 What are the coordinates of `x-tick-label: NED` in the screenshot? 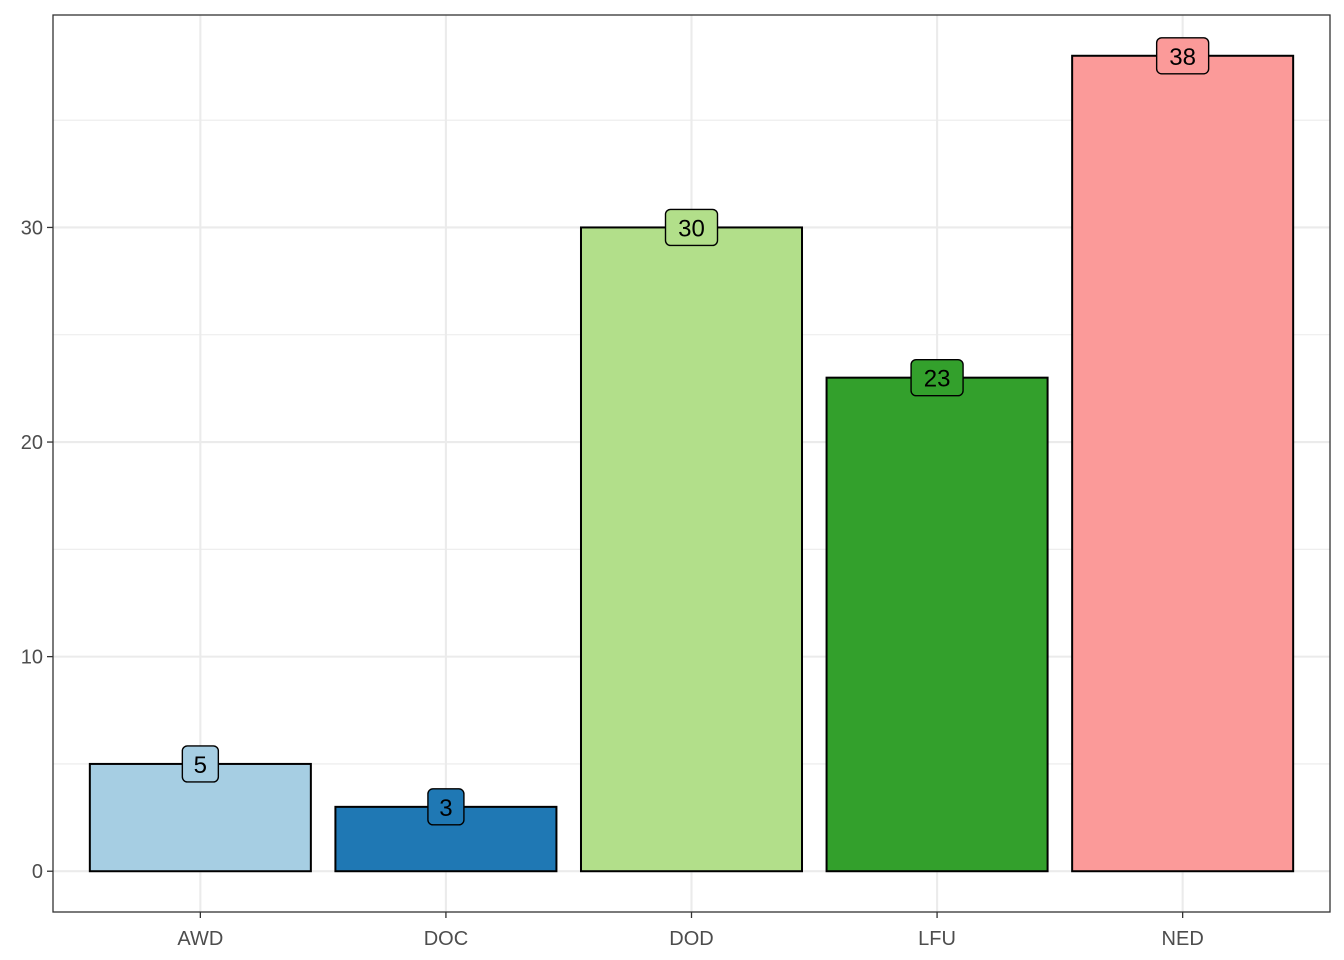 It's located at (1183, 939).